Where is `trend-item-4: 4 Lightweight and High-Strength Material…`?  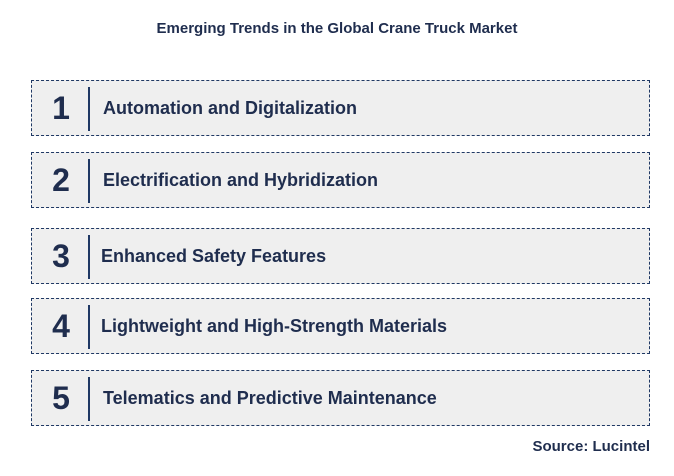 trend-item-4: 4 Lightweight and High-Strength Material… is located at coordinates (340, 326).